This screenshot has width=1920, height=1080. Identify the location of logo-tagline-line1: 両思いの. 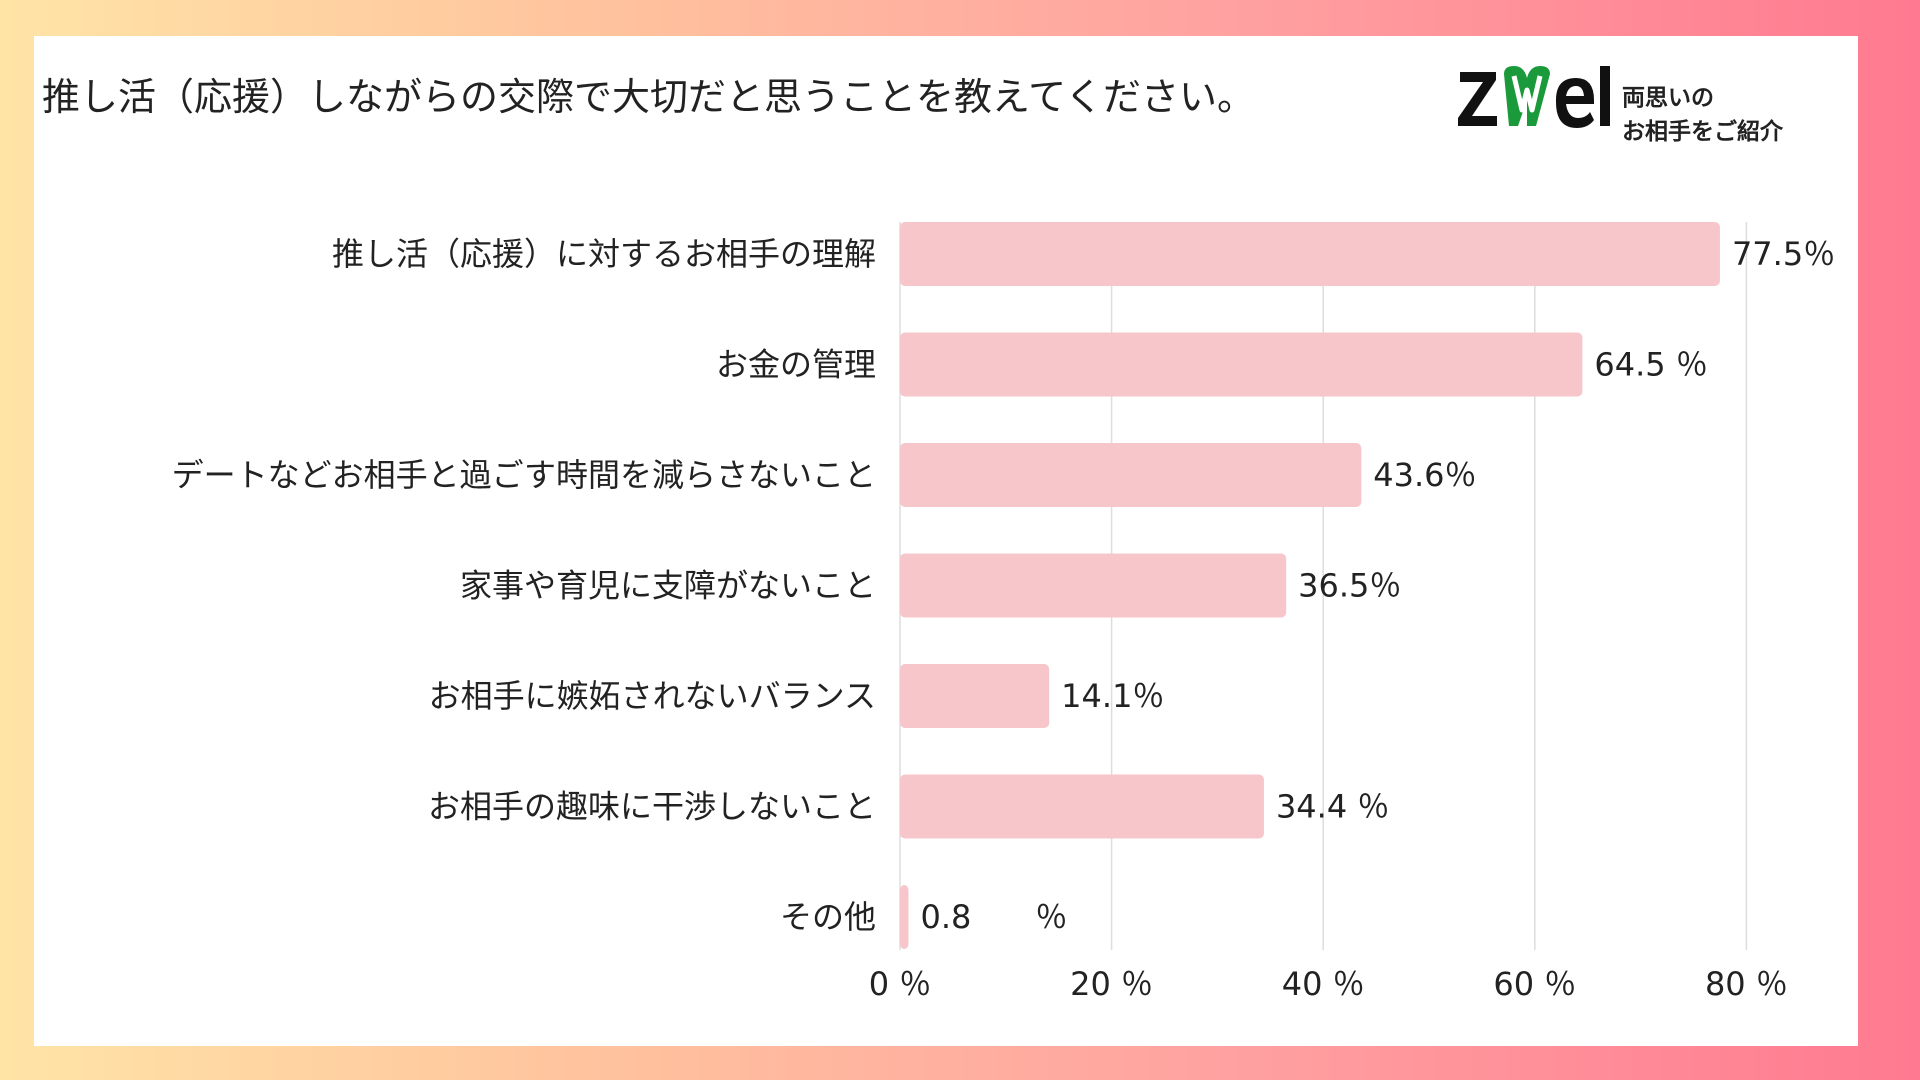
(1668, 97).